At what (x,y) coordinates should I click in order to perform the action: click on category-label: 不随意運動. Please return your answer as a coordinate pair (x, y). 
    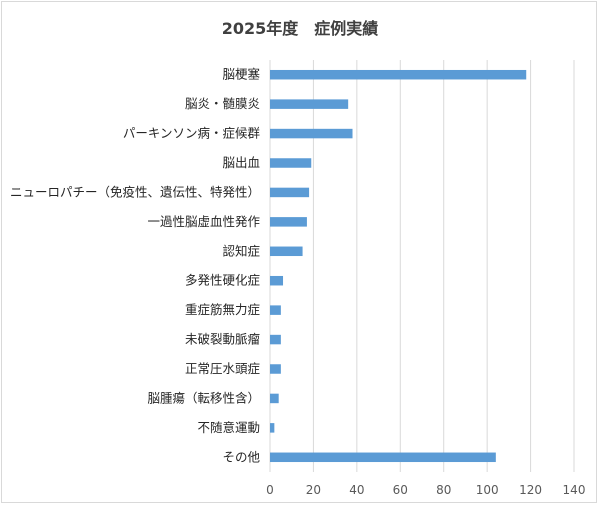
    Looking at the image, I should click on (228, 427).